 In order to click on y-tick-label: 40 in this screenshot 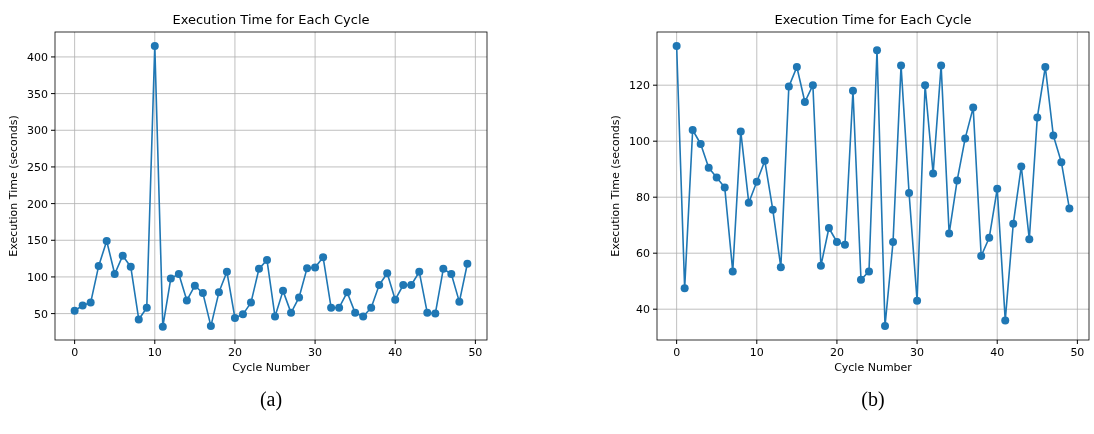, I will do `click(643, 310)`.